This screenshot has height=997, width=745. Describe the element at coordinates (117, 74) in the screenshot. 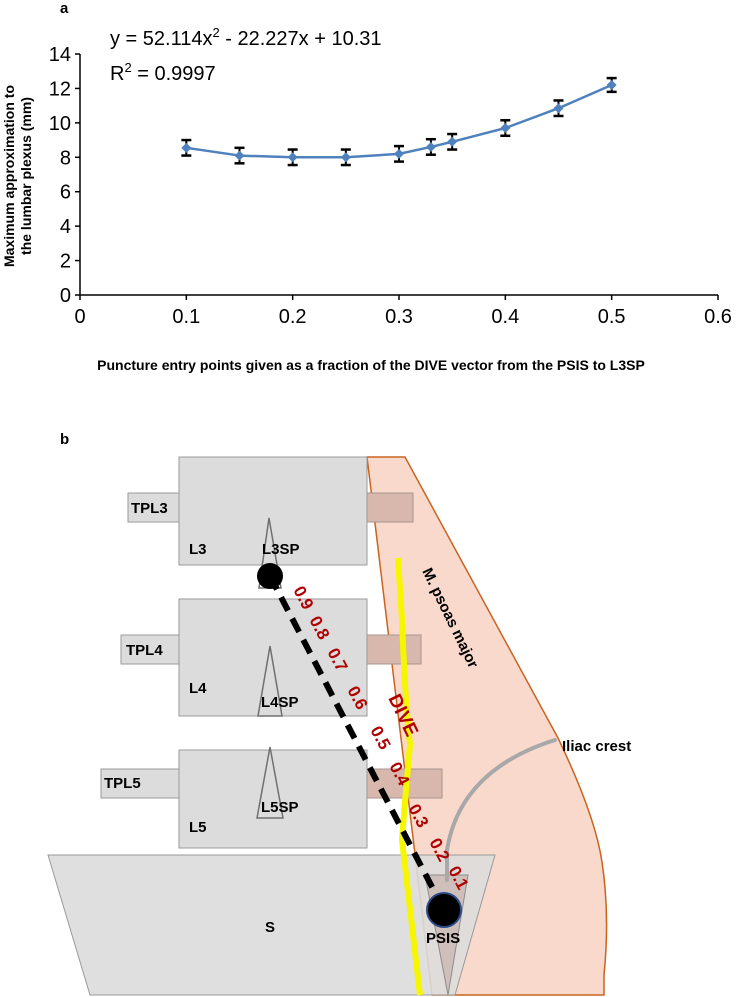

I see `r2-base: R` at that location.